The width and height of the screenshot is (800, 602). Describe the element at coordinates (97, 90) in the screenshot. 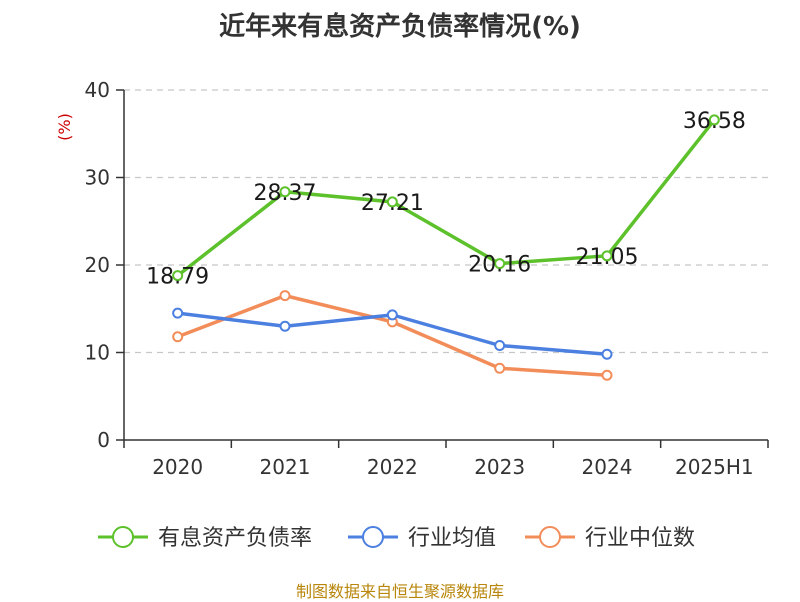

I see `y-tick-label: 40` at that location.